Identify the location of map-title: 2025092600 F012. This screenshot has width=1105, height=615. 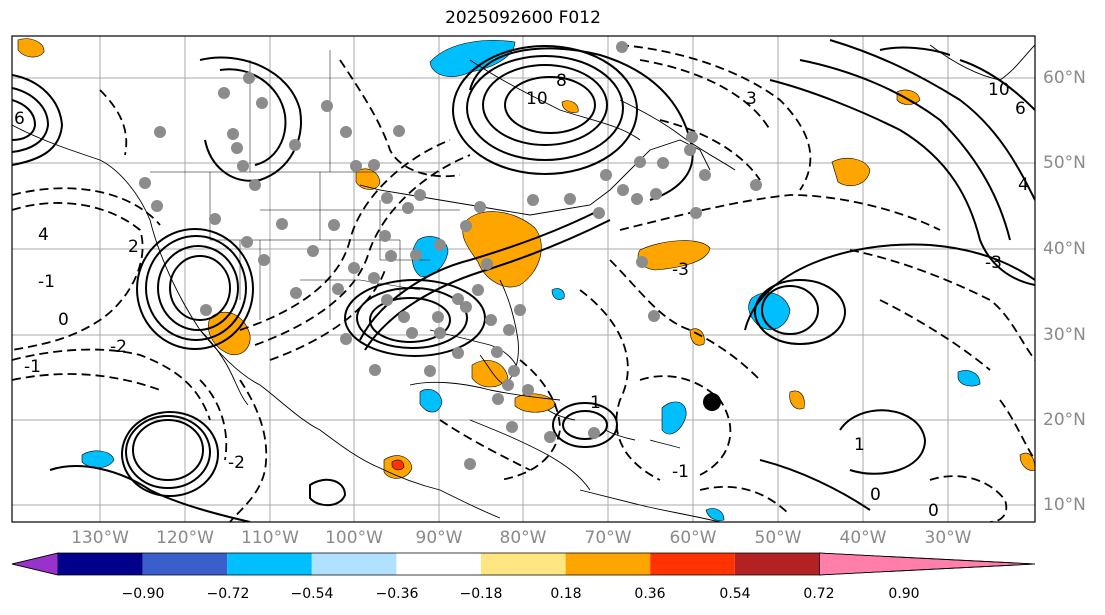
(523, 18).